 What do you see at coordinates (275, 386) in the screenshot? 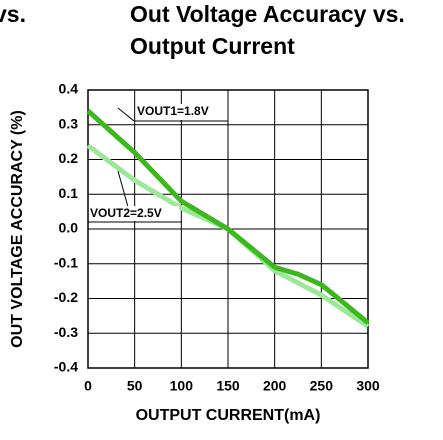
I see `x-tick-label: 200` at bounding box center [275, 386].